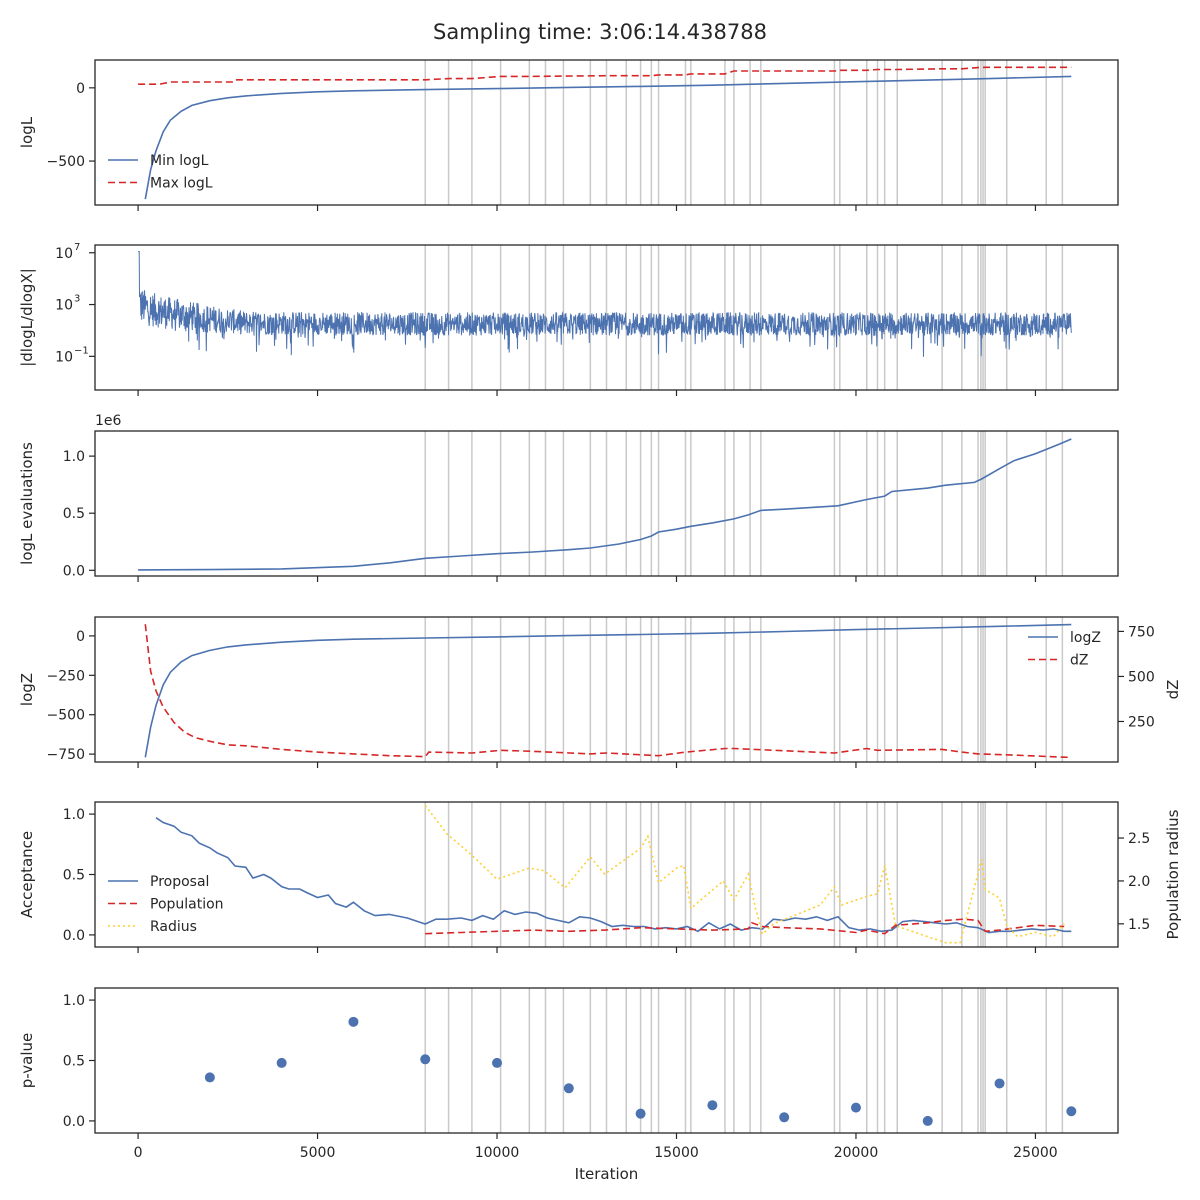 This screenshot has height=1200, width=1200. Describe the element at coordinates (1173, 690) in the screenshot. I see `y2-axis-label: dZ` at that location.